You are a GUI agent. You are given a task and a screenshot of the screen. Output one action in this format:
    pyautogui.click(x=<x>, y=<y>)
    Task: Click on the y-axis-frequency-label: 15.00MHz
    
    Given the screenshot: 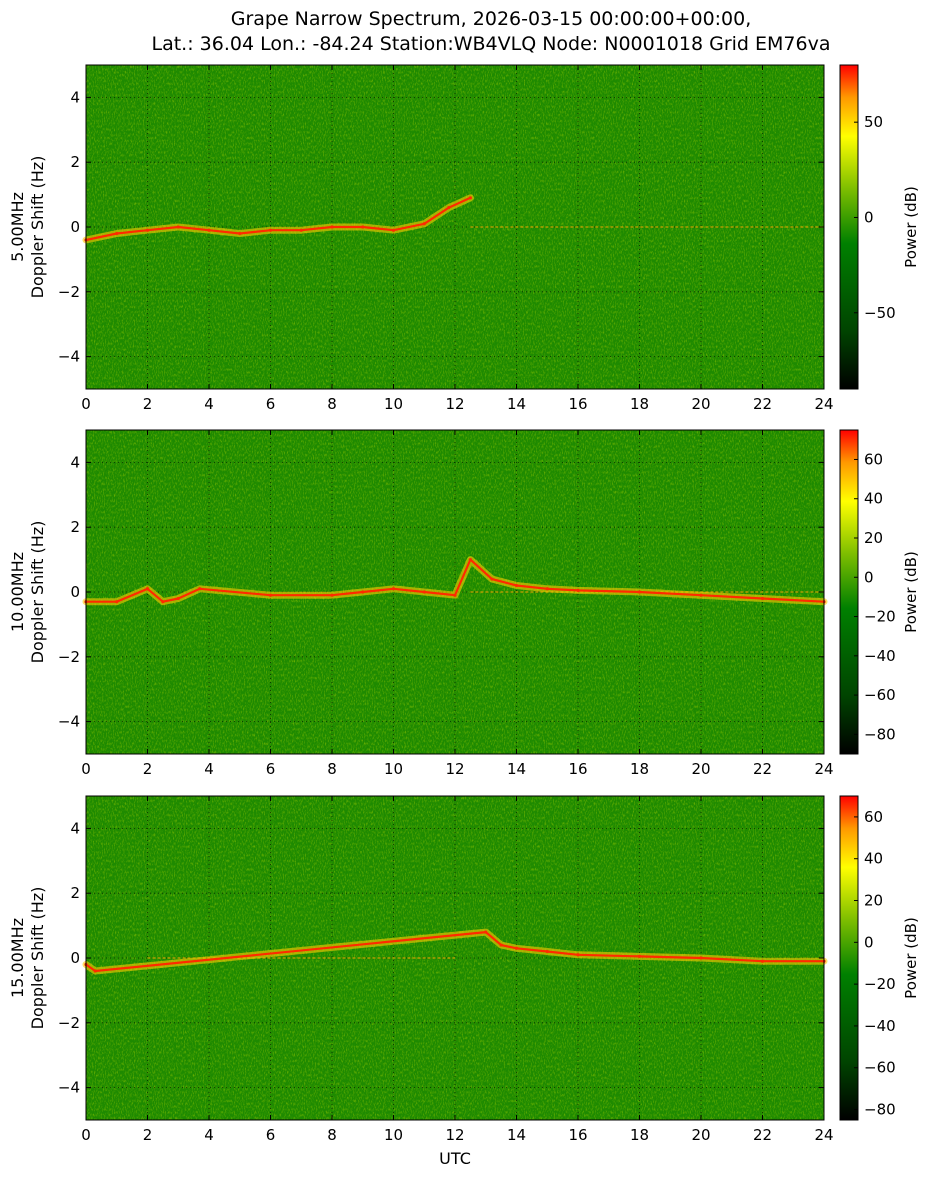 What is the action you would take?
    pyautogui.click(x=17, y=958)
    